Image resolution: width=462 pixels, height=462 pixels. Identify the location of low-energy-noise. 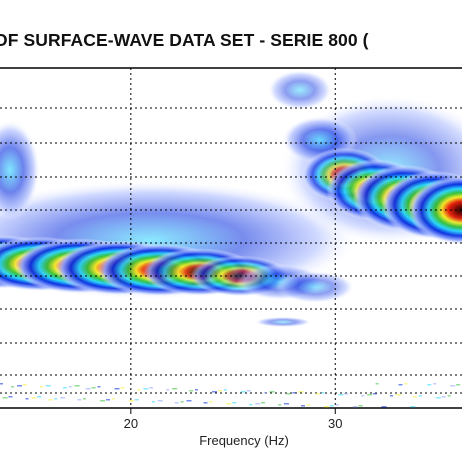
(230, 395).